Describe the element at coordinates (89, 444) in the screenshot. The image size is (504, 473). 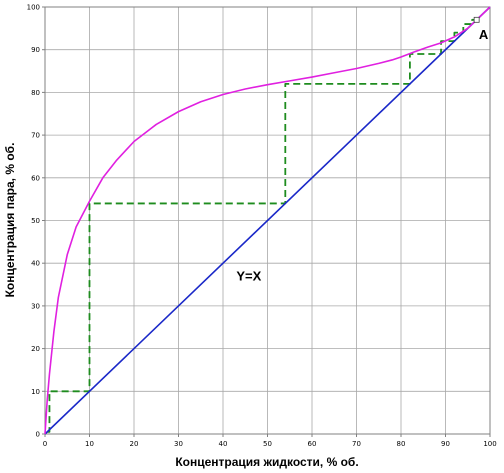
I see `x-tick-label: 10` at that location.